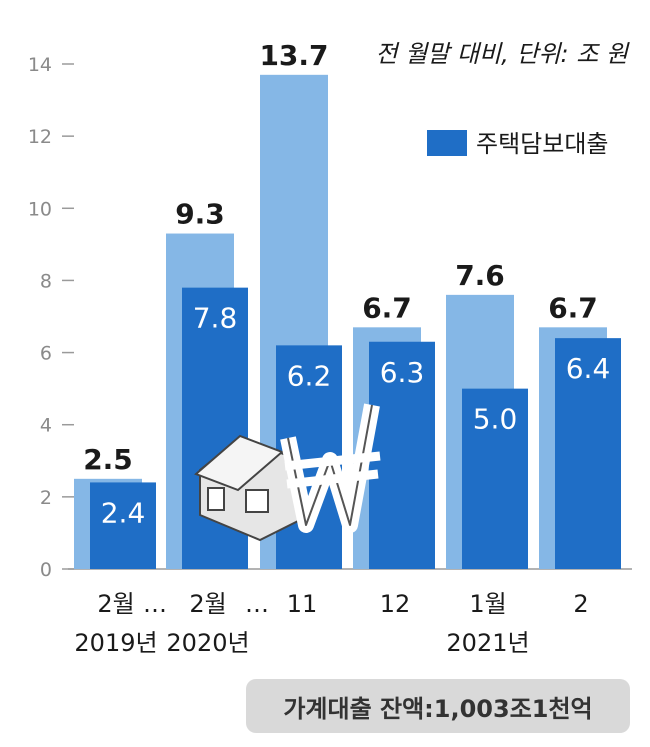  I want to click on y-tick-label: 12, so click(40, 137).